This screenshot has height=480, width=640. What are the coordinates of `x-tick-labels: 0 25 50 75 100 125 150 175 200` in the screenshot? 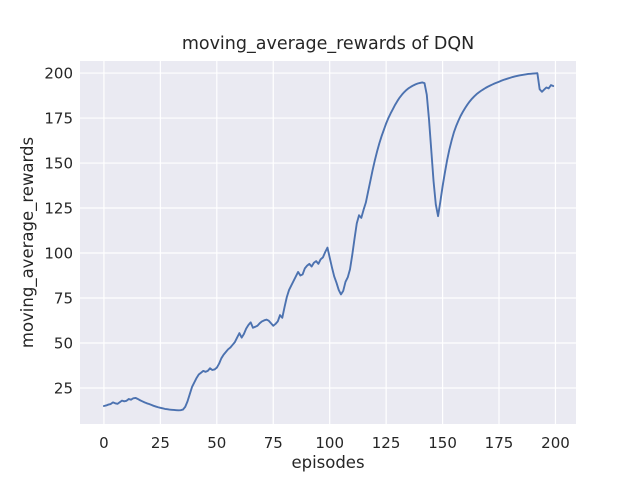 It's located at (334, 443).